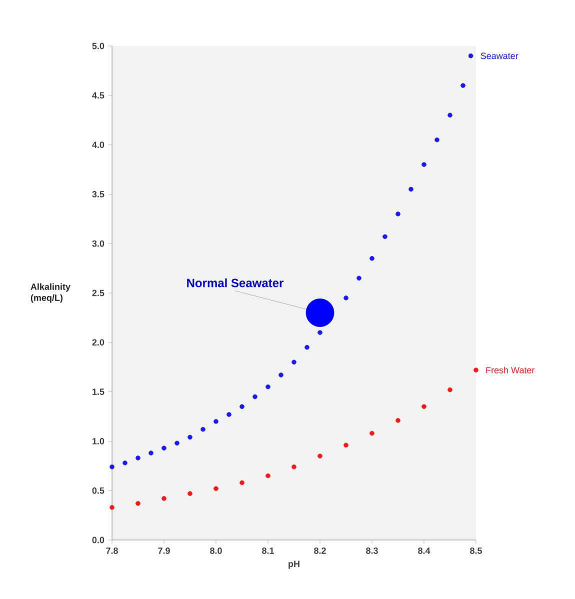  Describe the element at coordinates (510, 370) in the screenshot. I see `series-label: Fresh Water` at that location.